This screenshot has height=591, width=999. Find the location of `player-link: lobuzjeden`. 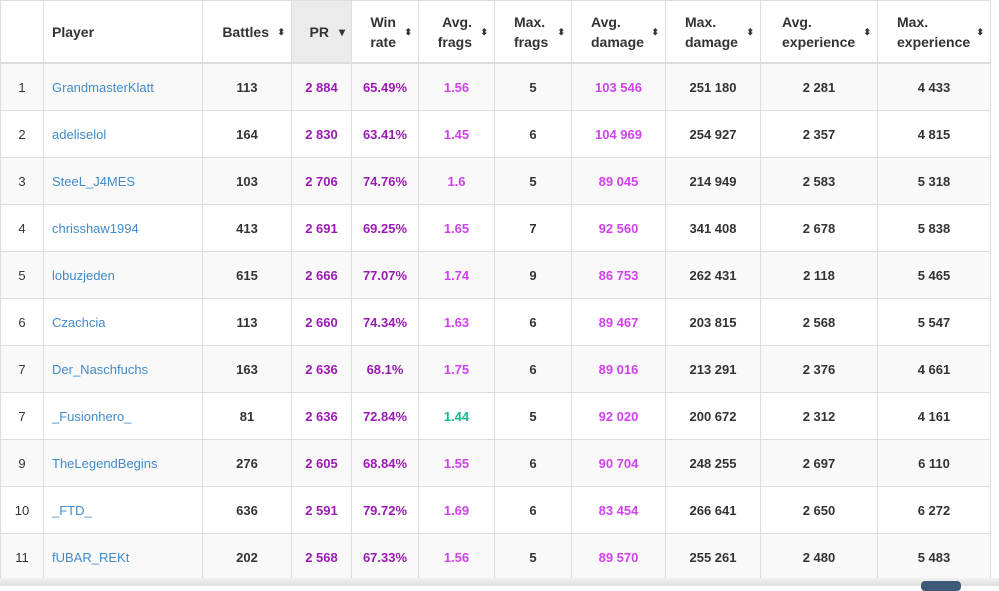

player-link: lobuzjeden is located at coordinates (83, 275).